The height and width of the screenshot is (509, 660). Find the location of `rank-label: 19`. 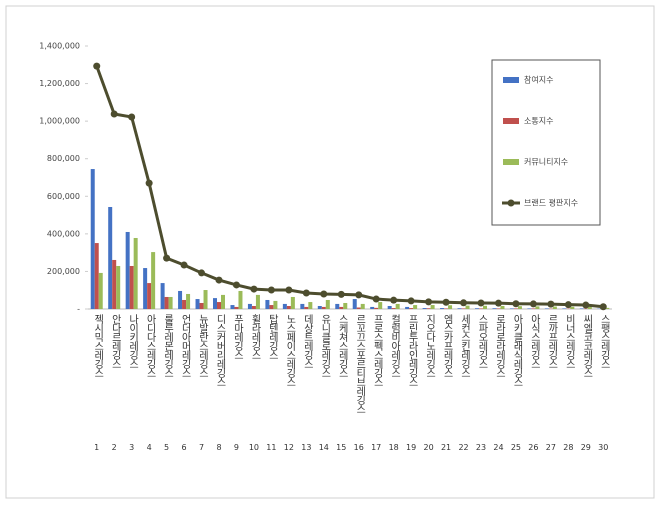

rank-label: 19 is located at coordinates (411, 447).